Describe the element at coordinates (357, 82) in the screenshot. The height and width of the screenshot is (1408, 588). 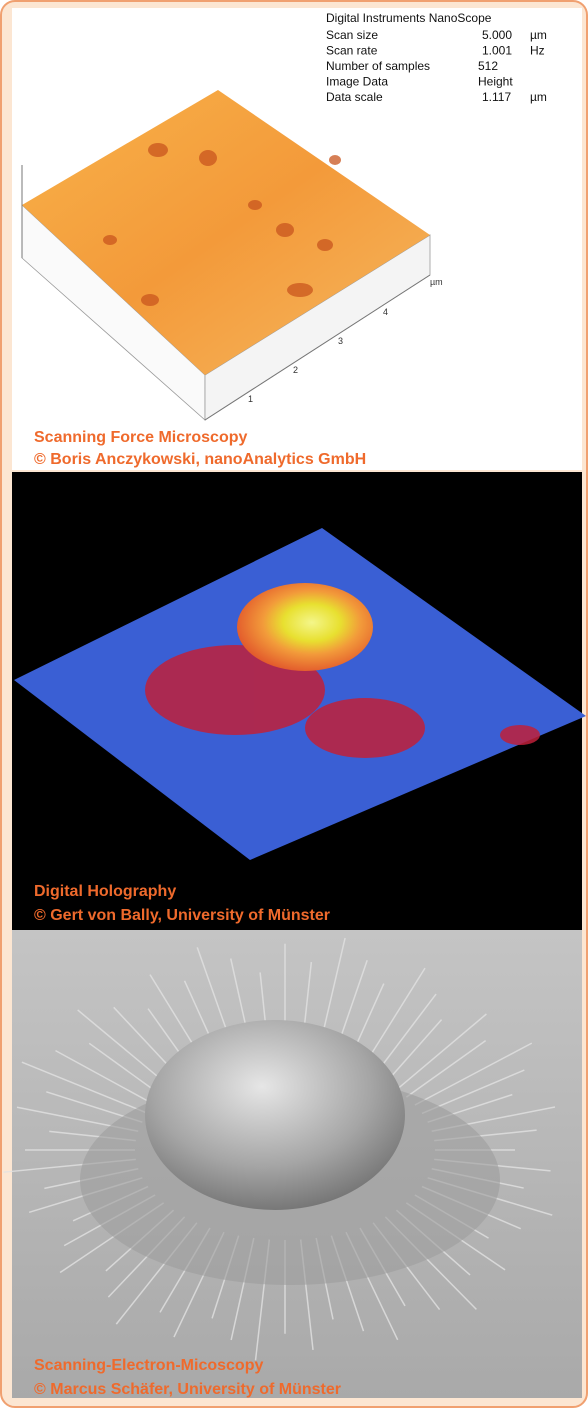
I see `info-cell: Image Data` at that location.